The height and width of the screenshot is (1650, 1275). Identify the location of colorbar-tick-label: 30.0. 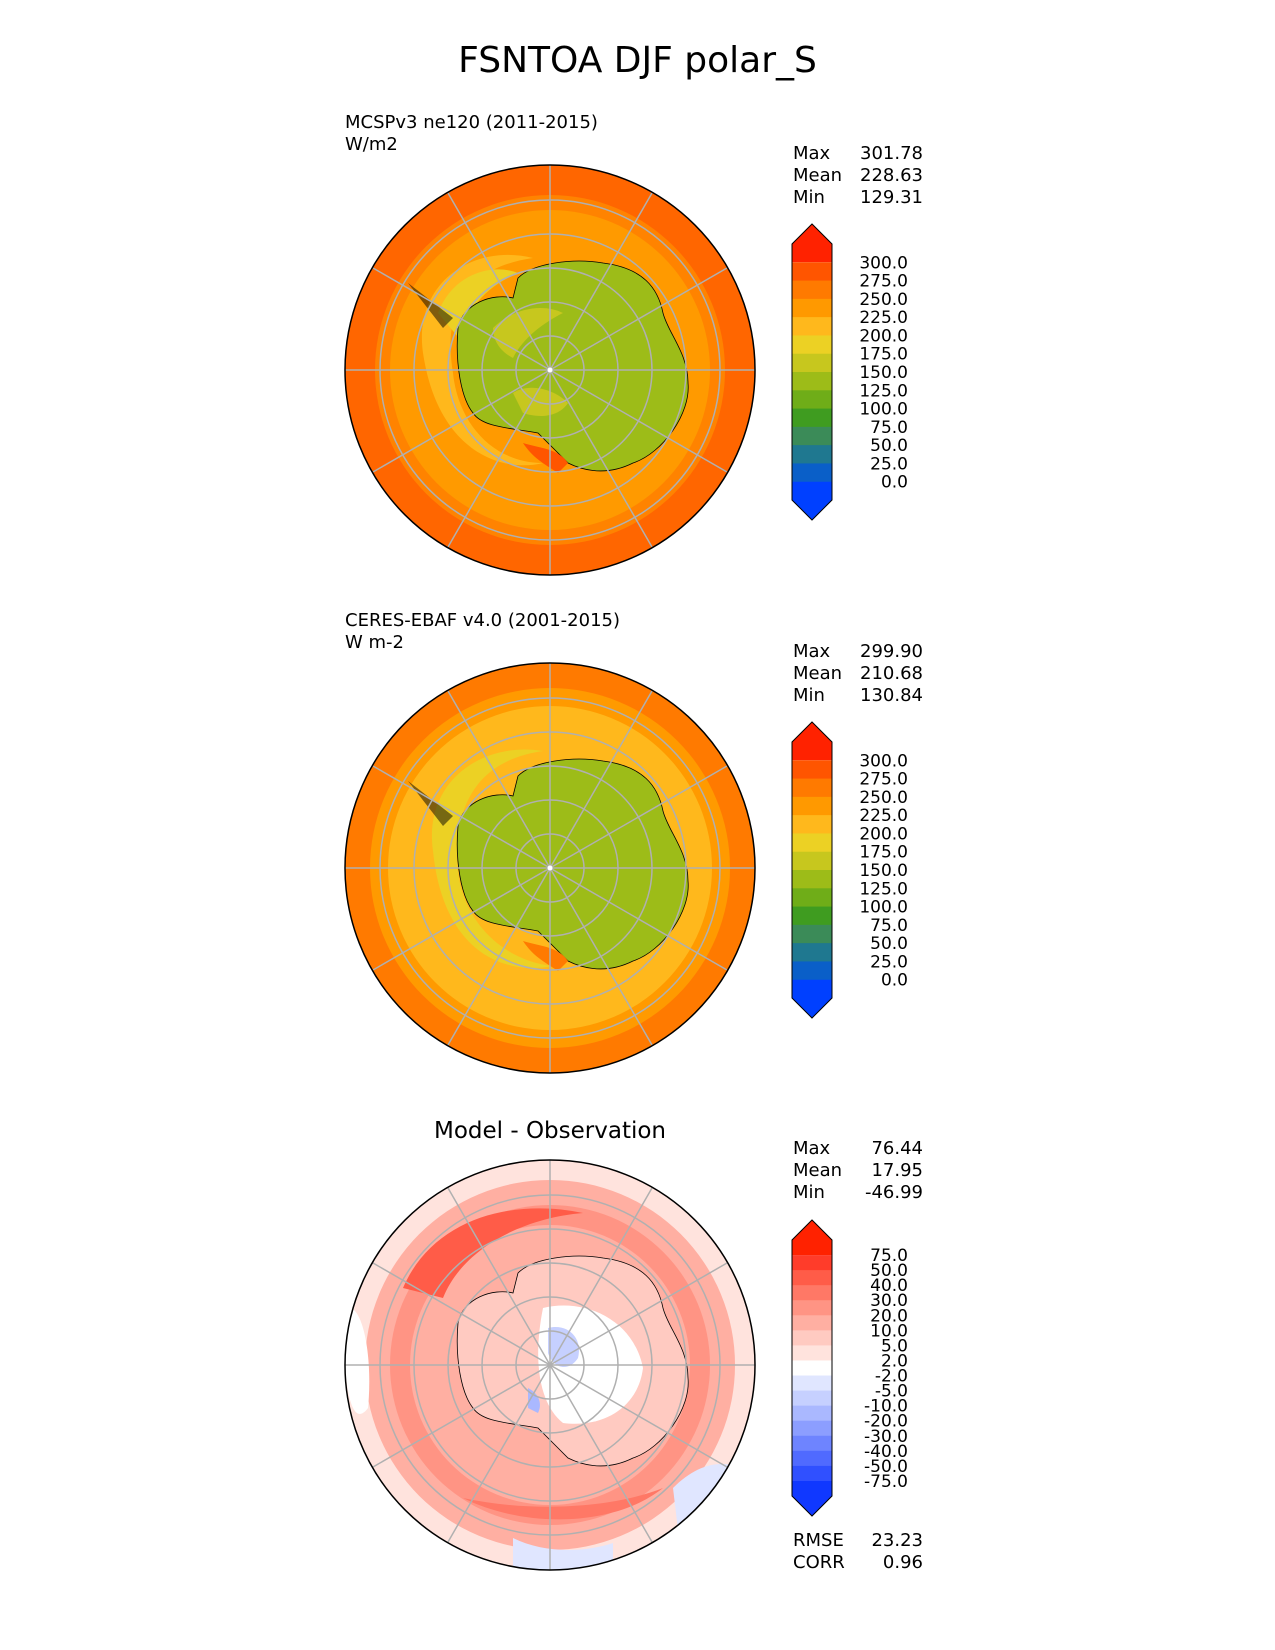
(889, 1301).